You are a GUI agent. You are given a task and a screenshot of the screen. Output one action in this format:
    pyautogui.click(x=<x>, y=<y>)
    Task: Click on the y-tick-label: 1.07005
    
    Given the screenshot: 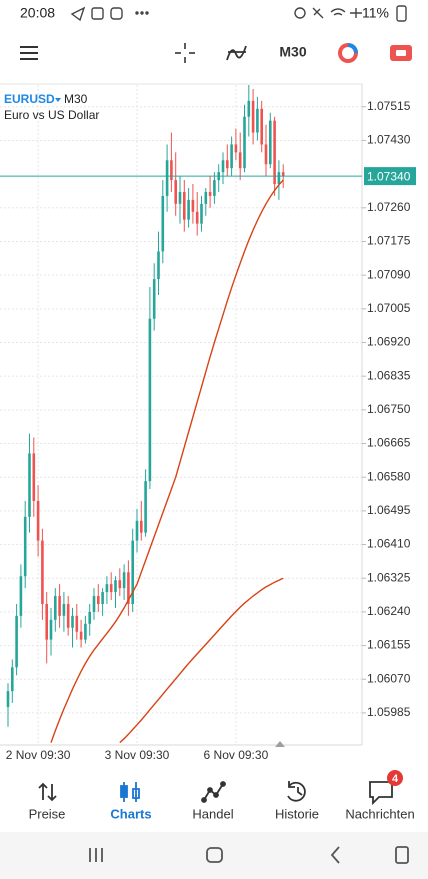 What is the action you would take?
    pyautogui.click(x=389, y=308)
    